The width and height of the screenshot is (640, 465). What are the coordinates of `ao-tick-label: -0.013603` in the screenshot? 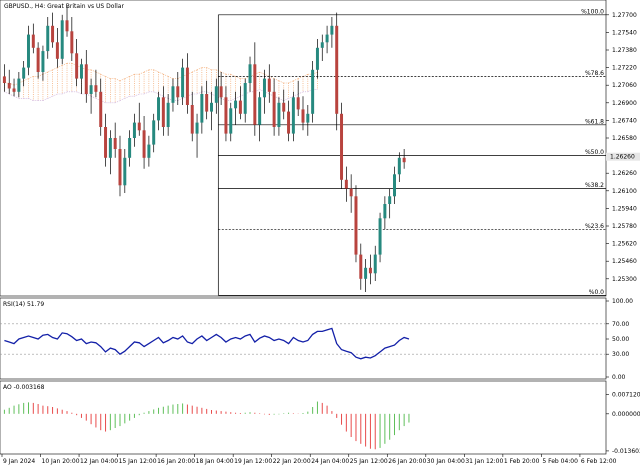 It's located at (626, 451).